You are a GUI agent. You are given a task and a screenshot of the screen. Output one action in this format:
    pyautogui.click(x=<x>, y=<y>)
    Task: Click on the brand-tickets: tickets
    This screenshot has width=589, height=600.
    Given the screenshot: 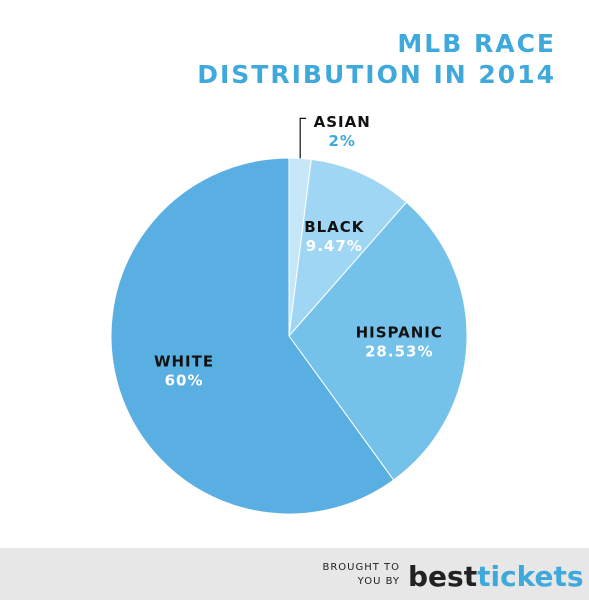 What is the action you would take?
    pyautogui.click(x=530, y=576)
    